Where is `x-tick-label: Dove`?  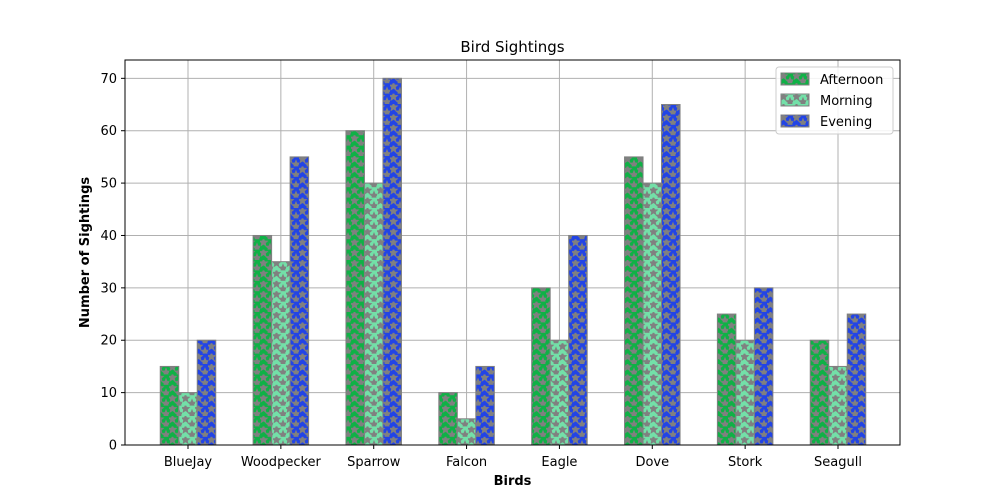 x-tick-label: Dove is located at coordinates (652, 462).